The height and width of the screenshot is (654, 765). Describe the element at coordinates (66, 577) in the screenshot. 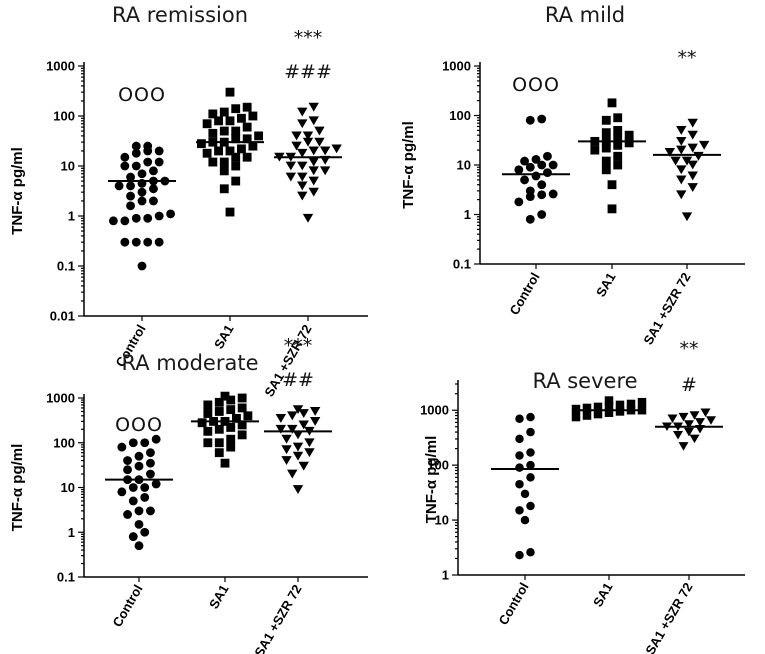

I see `y-tick-label: 0.1` at that location.